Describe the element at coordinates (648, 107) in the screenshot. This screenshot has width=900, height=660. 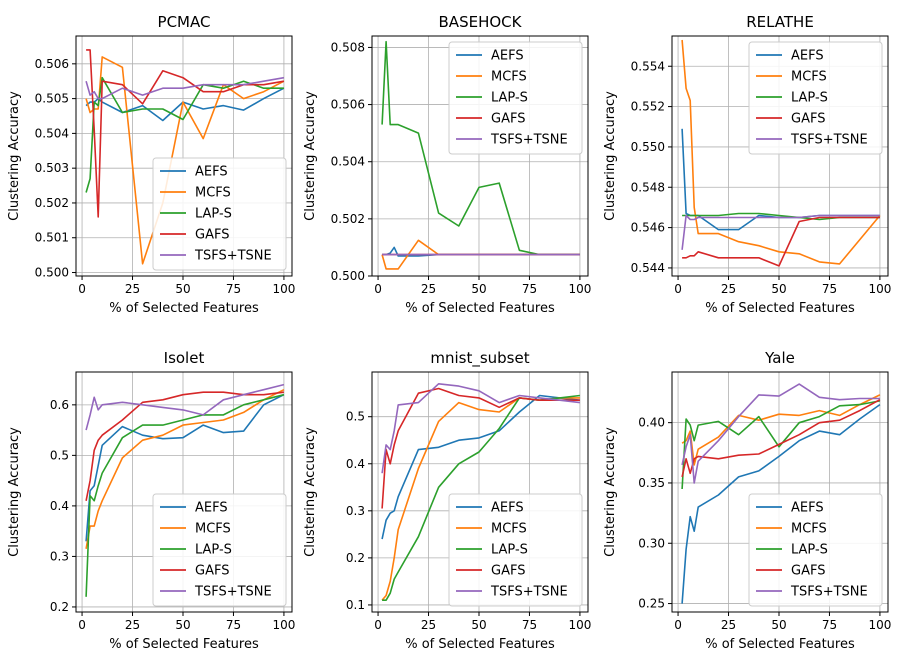
I see `y-tick-label: 0.552` at that location.